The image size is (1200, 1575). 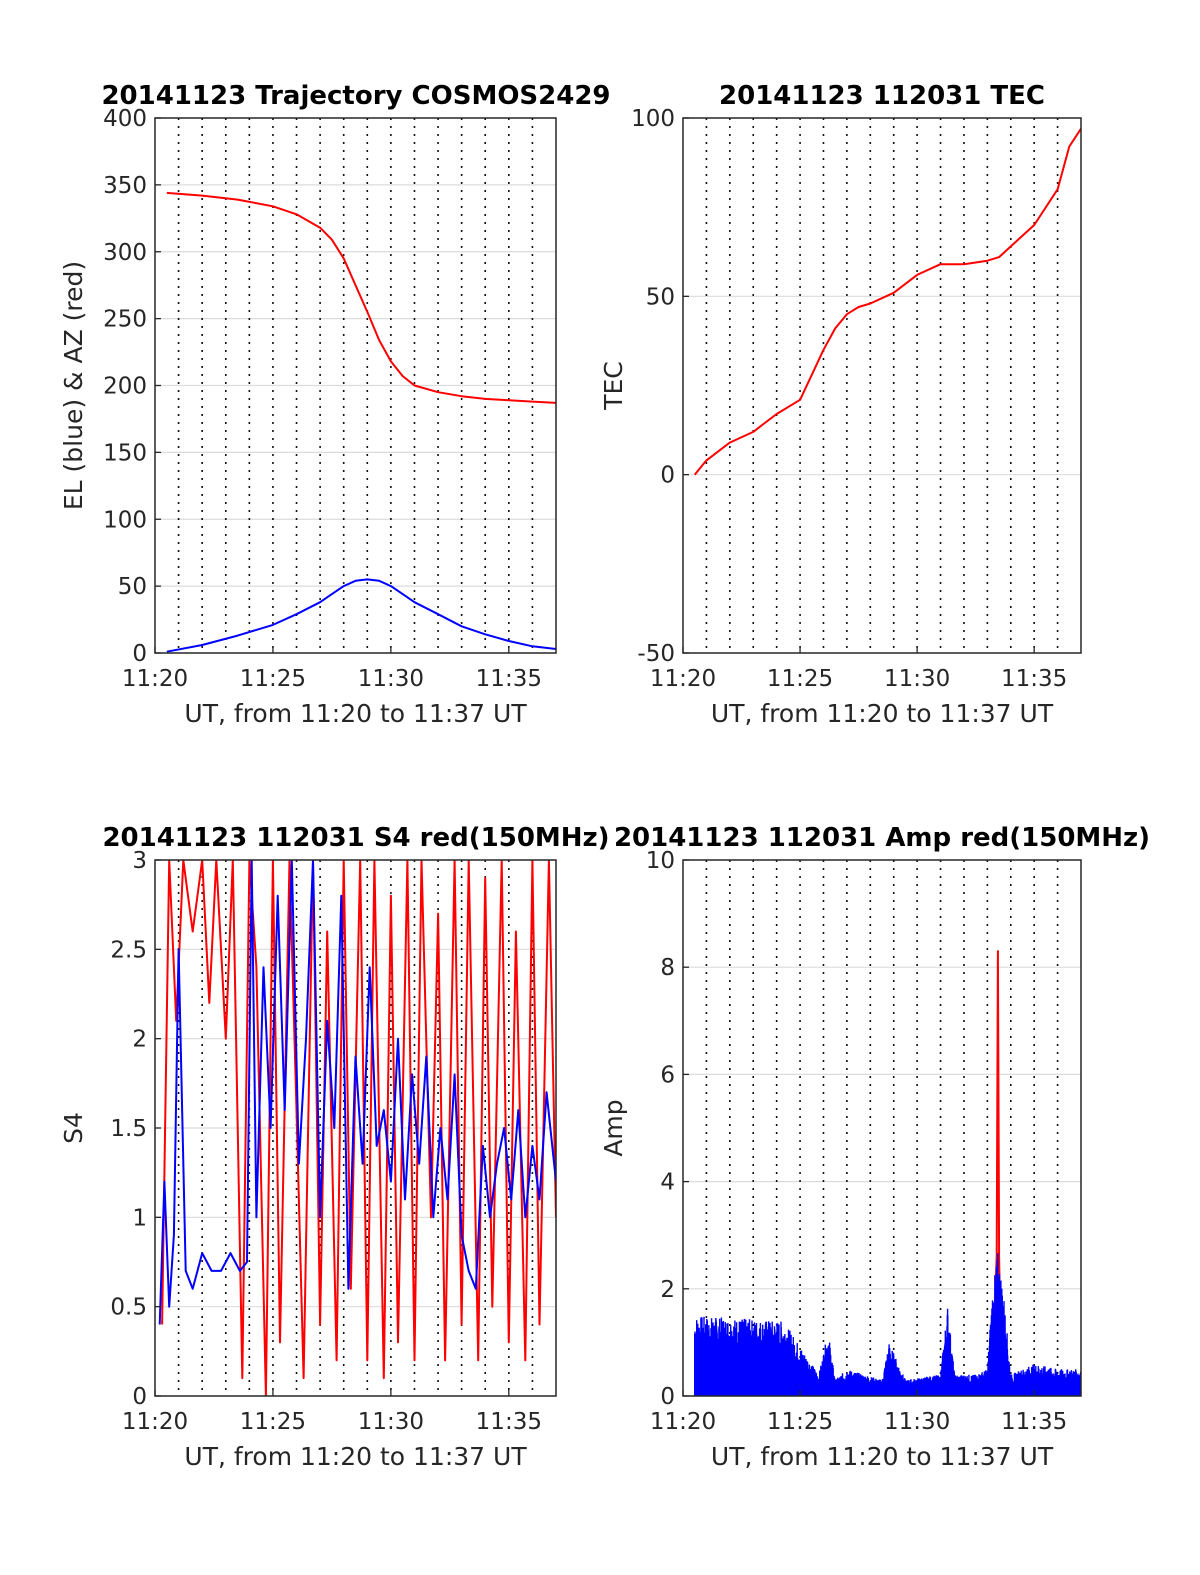 What do you see at coordinates (125, 253) in the screenshot?
I see `y-tick-label: 300` at bounding box center [125, 253].